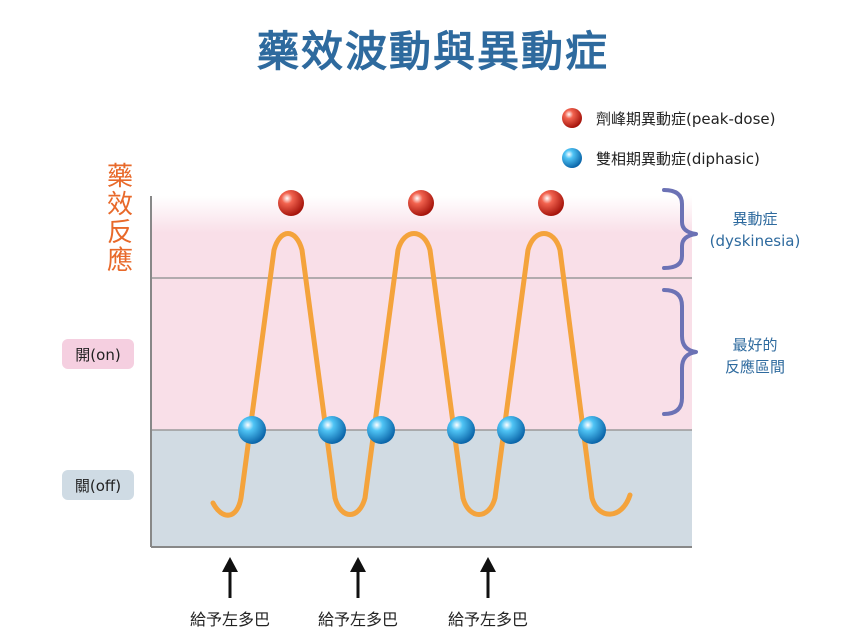 This screenshot has height=643, width=866. Describe the element at coordinates (755, 241) in the screenshot. I see `dyskinesia-label-line2: (dyskinesia)` at that location.